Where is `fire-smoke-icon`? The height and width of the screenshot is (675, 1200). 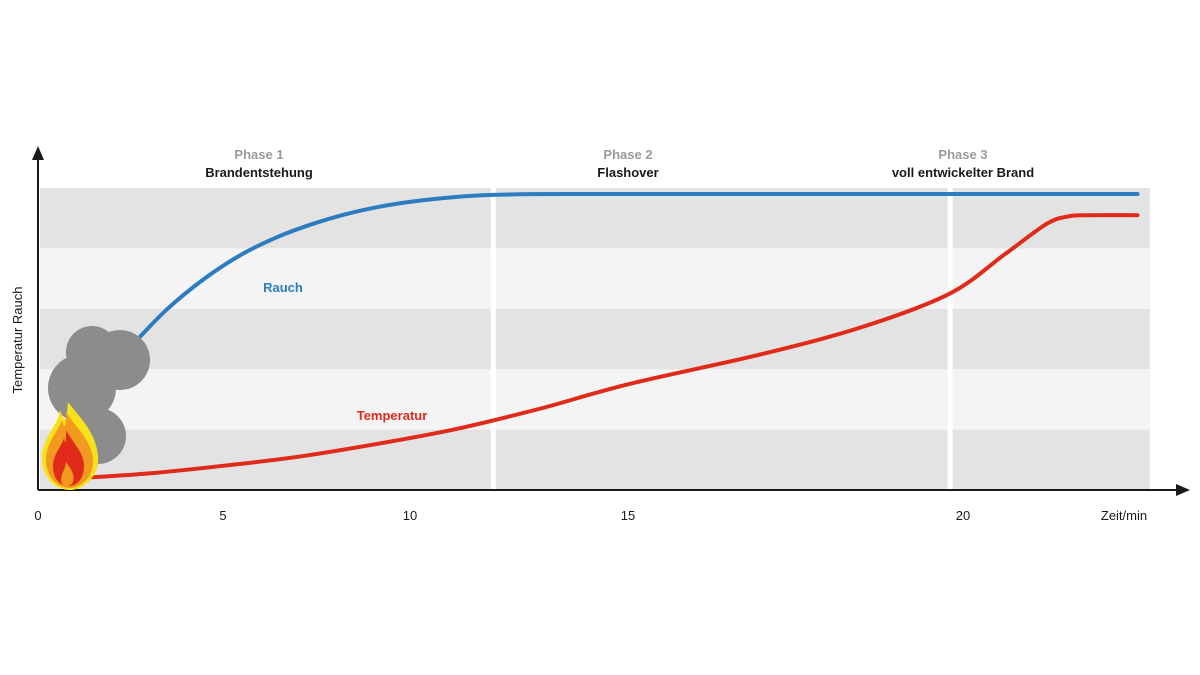
fire-smoke-icon is located at coordinates (96, 408).